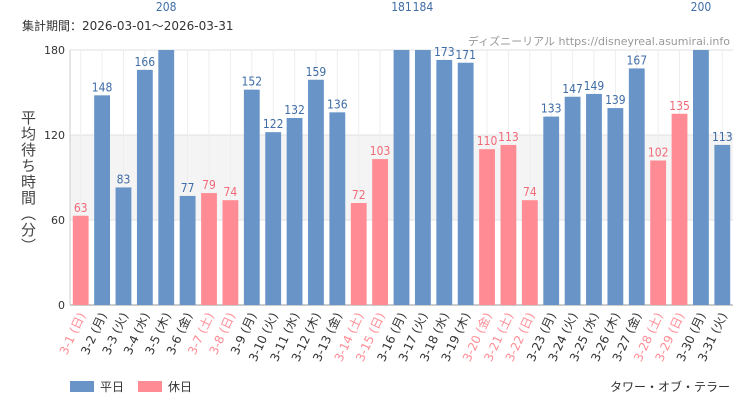 Image resolution: width=750 pixels, height=410 pixels. What do you see at coordinates (180, 387) in the screenshot?
I see `legend-label-holiday: 休日` at bounding box center [180, 387].